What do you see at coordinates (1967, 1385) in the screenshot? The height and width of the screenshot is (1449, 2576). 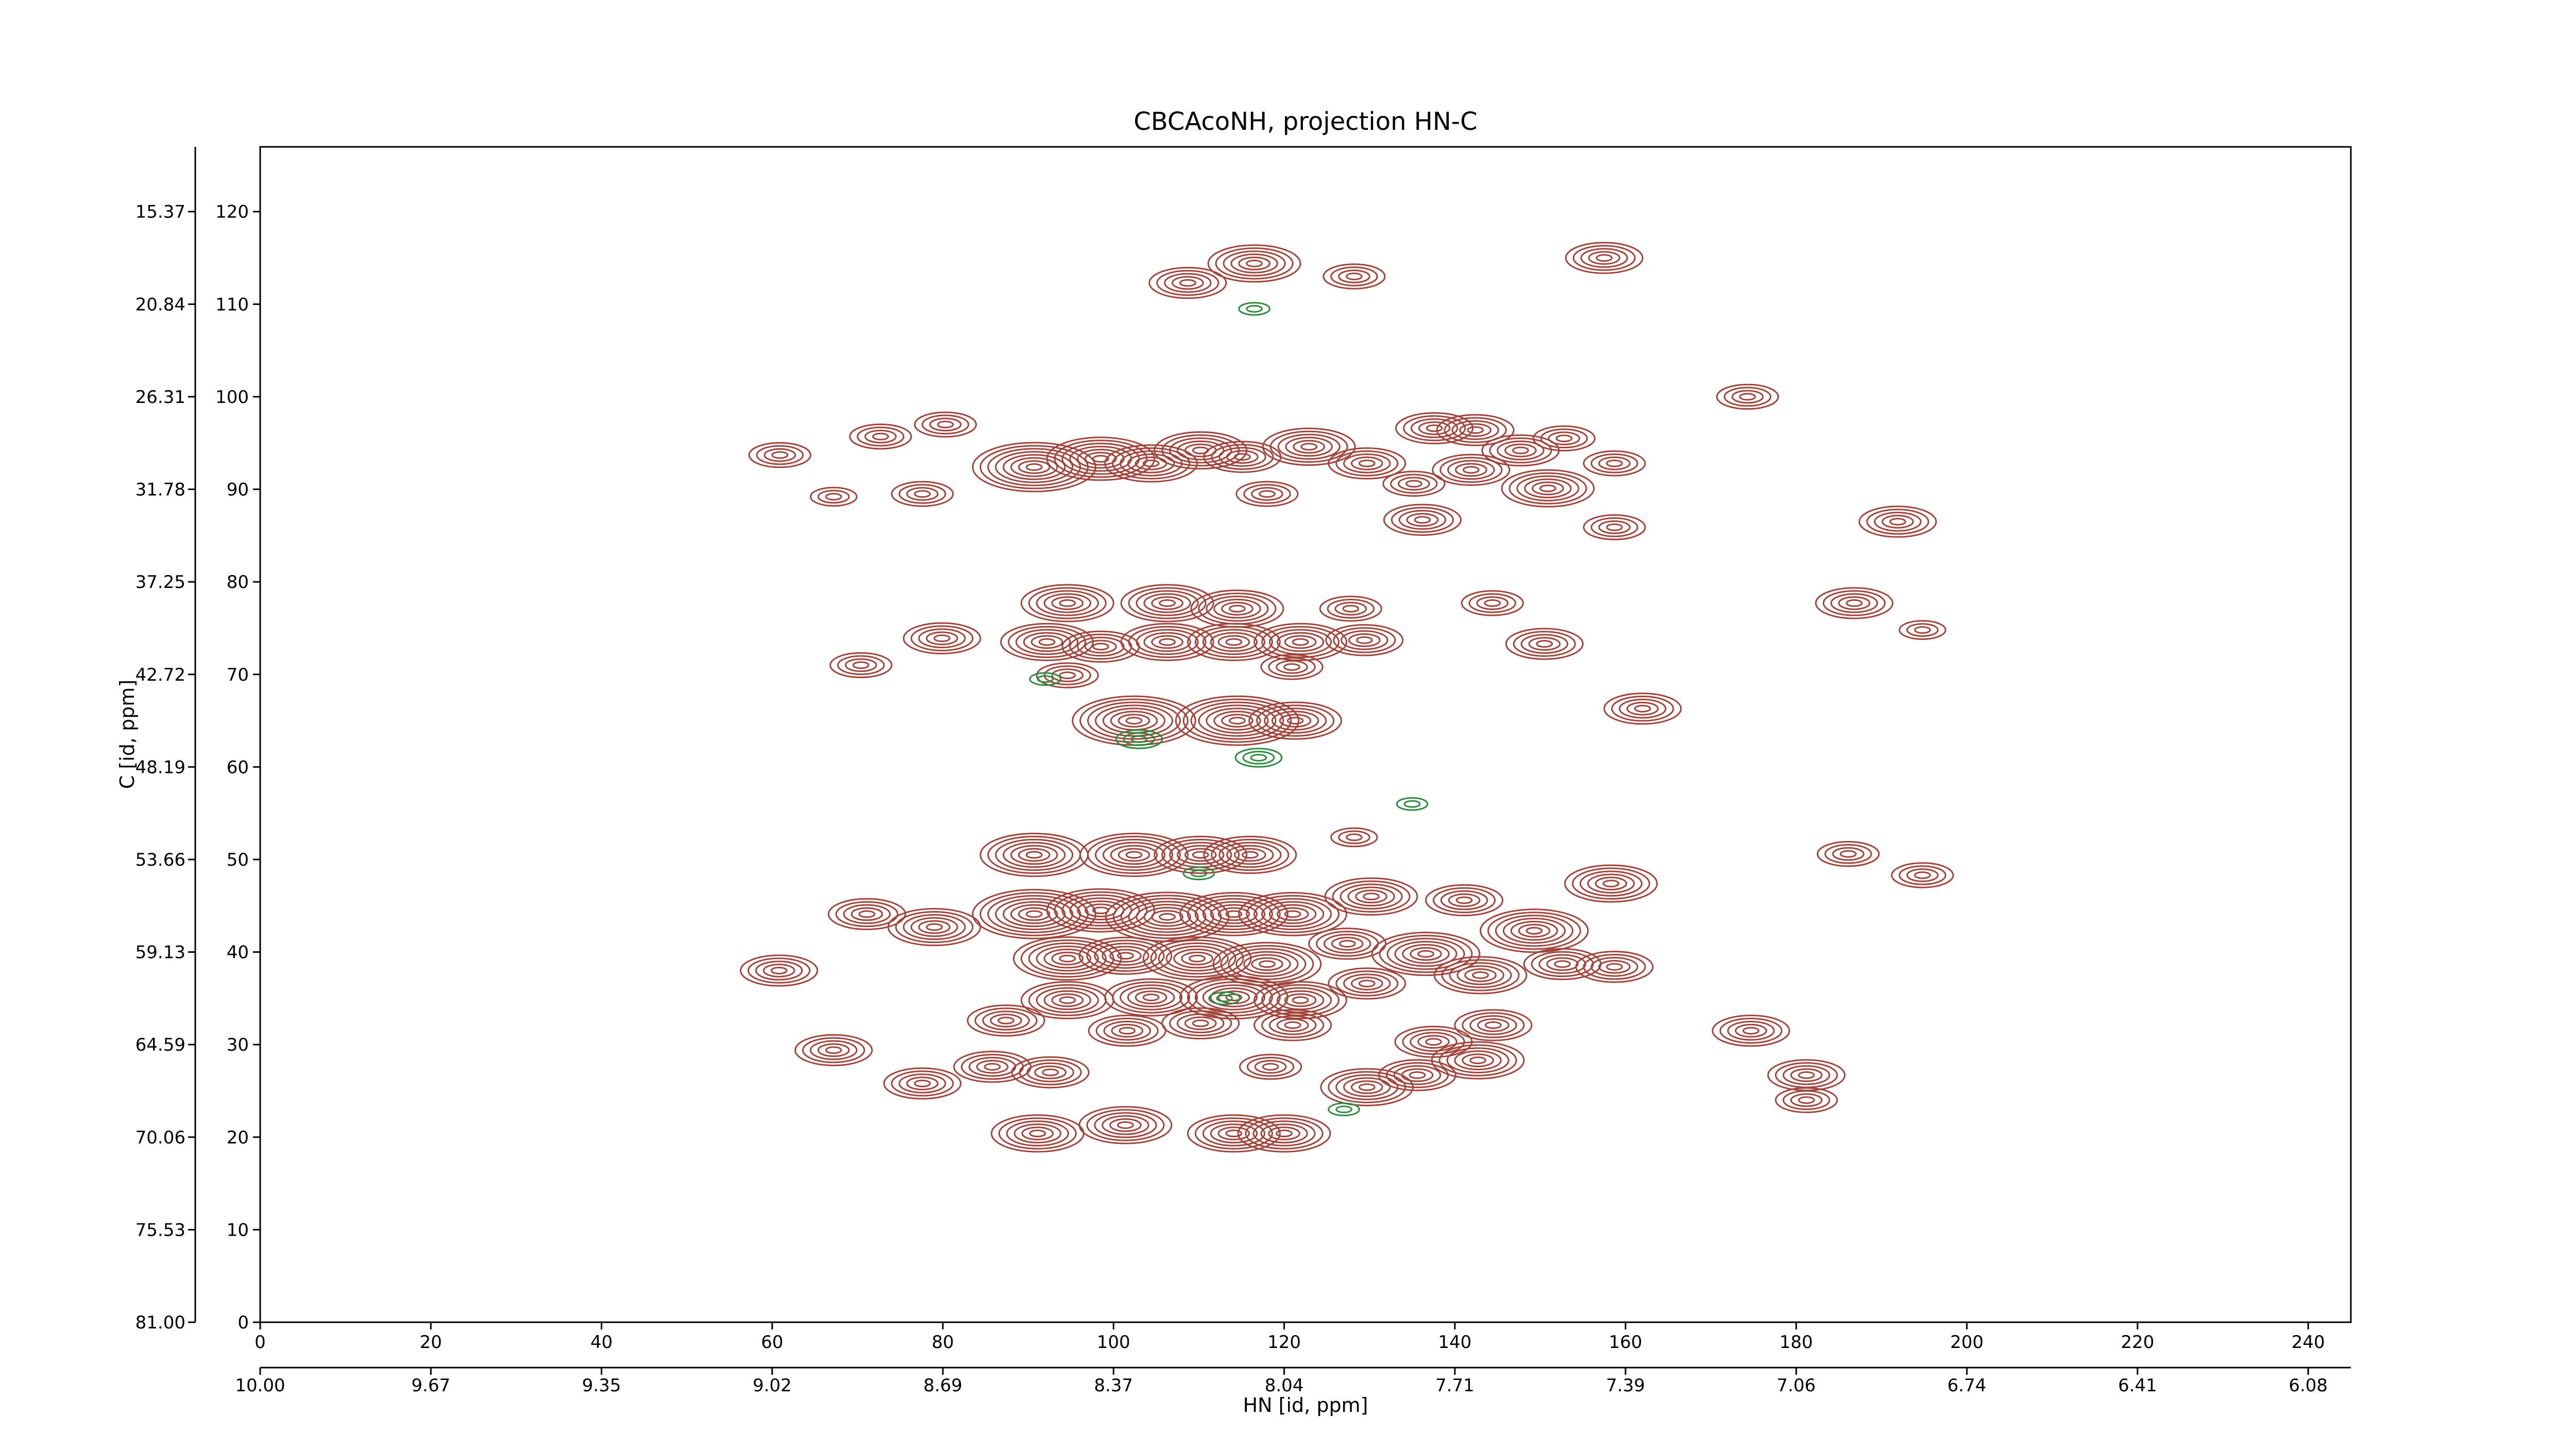 I see `x2-tick-label: 6.74` at bounding box center [1967, 1385].